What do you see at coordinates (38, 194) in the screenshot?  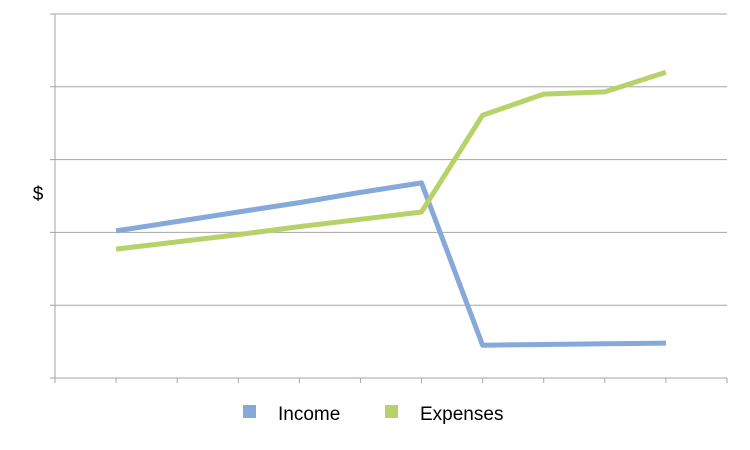 I see `y-axis-label: $` at bounding box center [38, 194].